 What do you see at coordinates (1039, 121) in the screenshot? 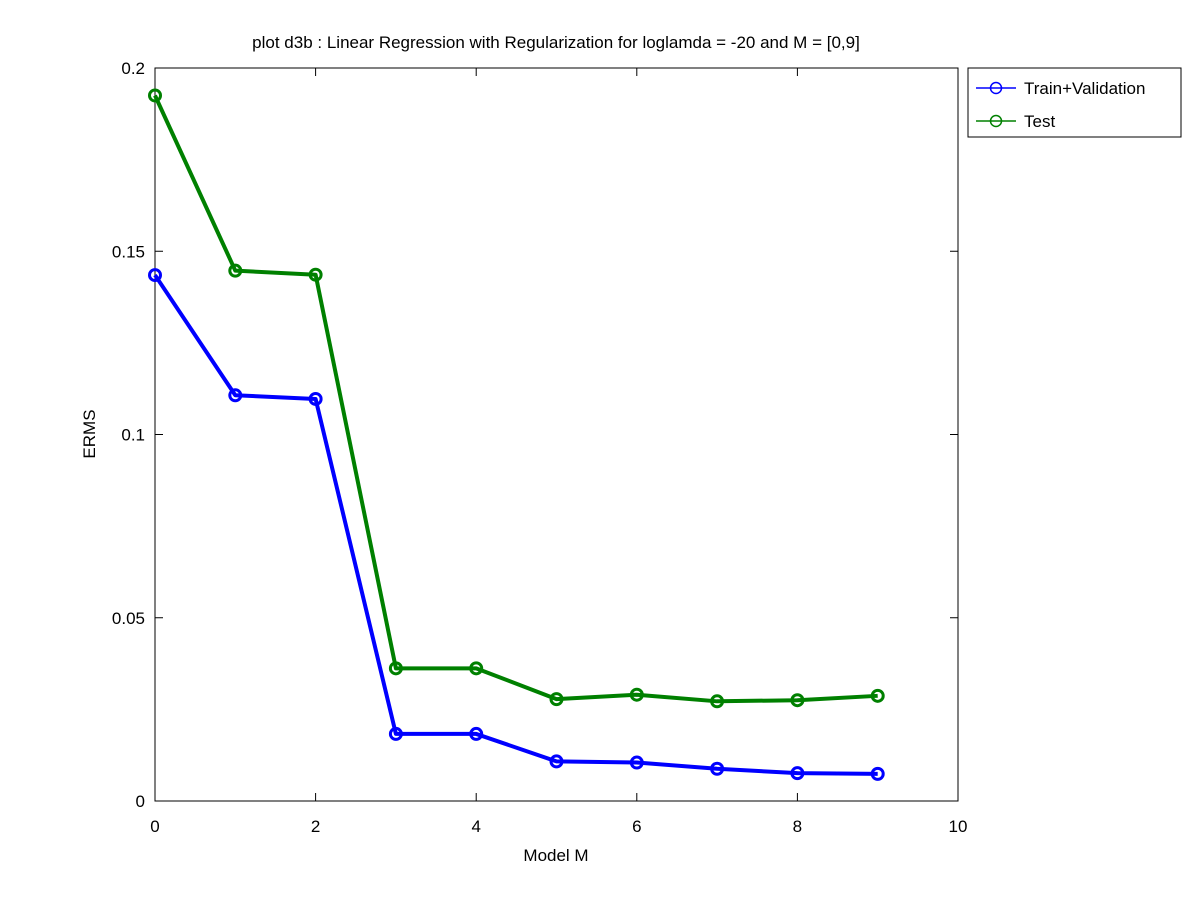
I see `legend-label: Test` at bounding box center [1039, 121].